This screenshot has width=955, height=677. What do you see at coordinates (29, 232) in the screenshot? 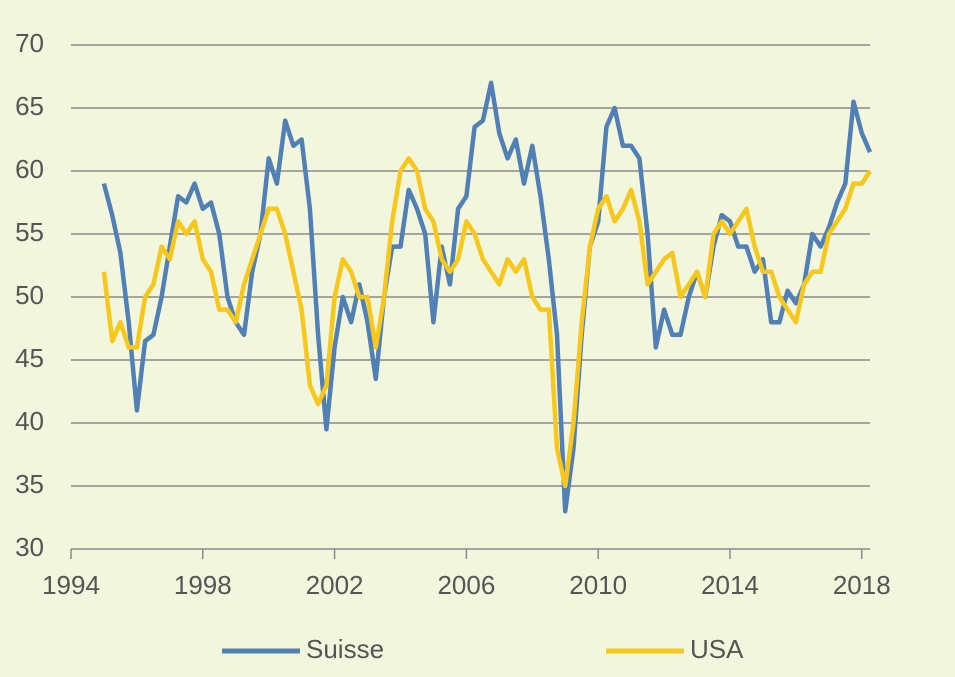
I see `y-tick-label: 55` at bounding box center [29, 232].